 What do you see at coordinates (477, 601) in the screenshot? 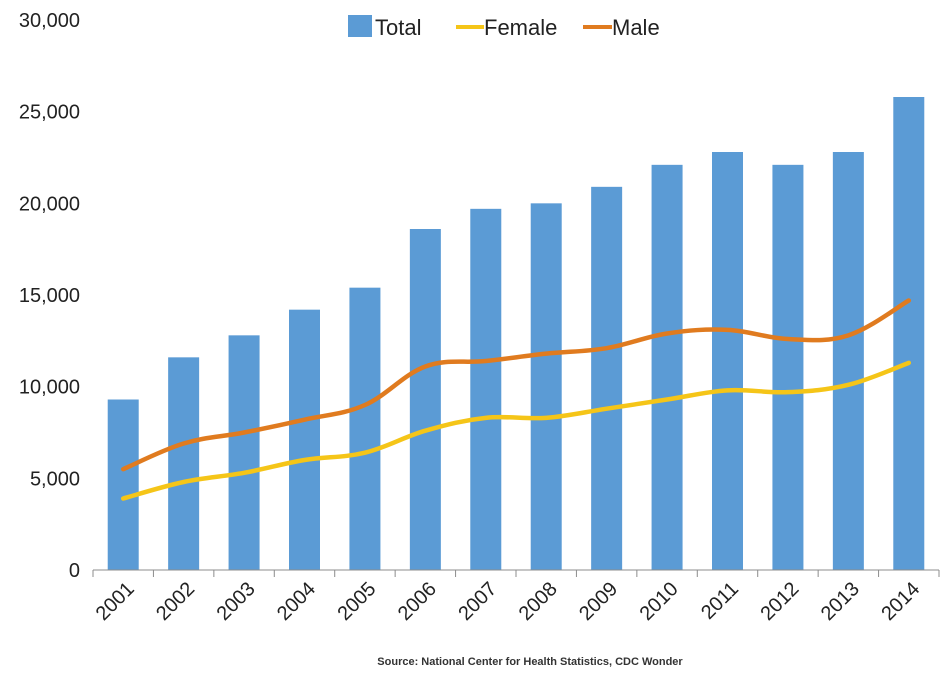
I see `x-tick-label: 2007` at bounding box center [477, 601].